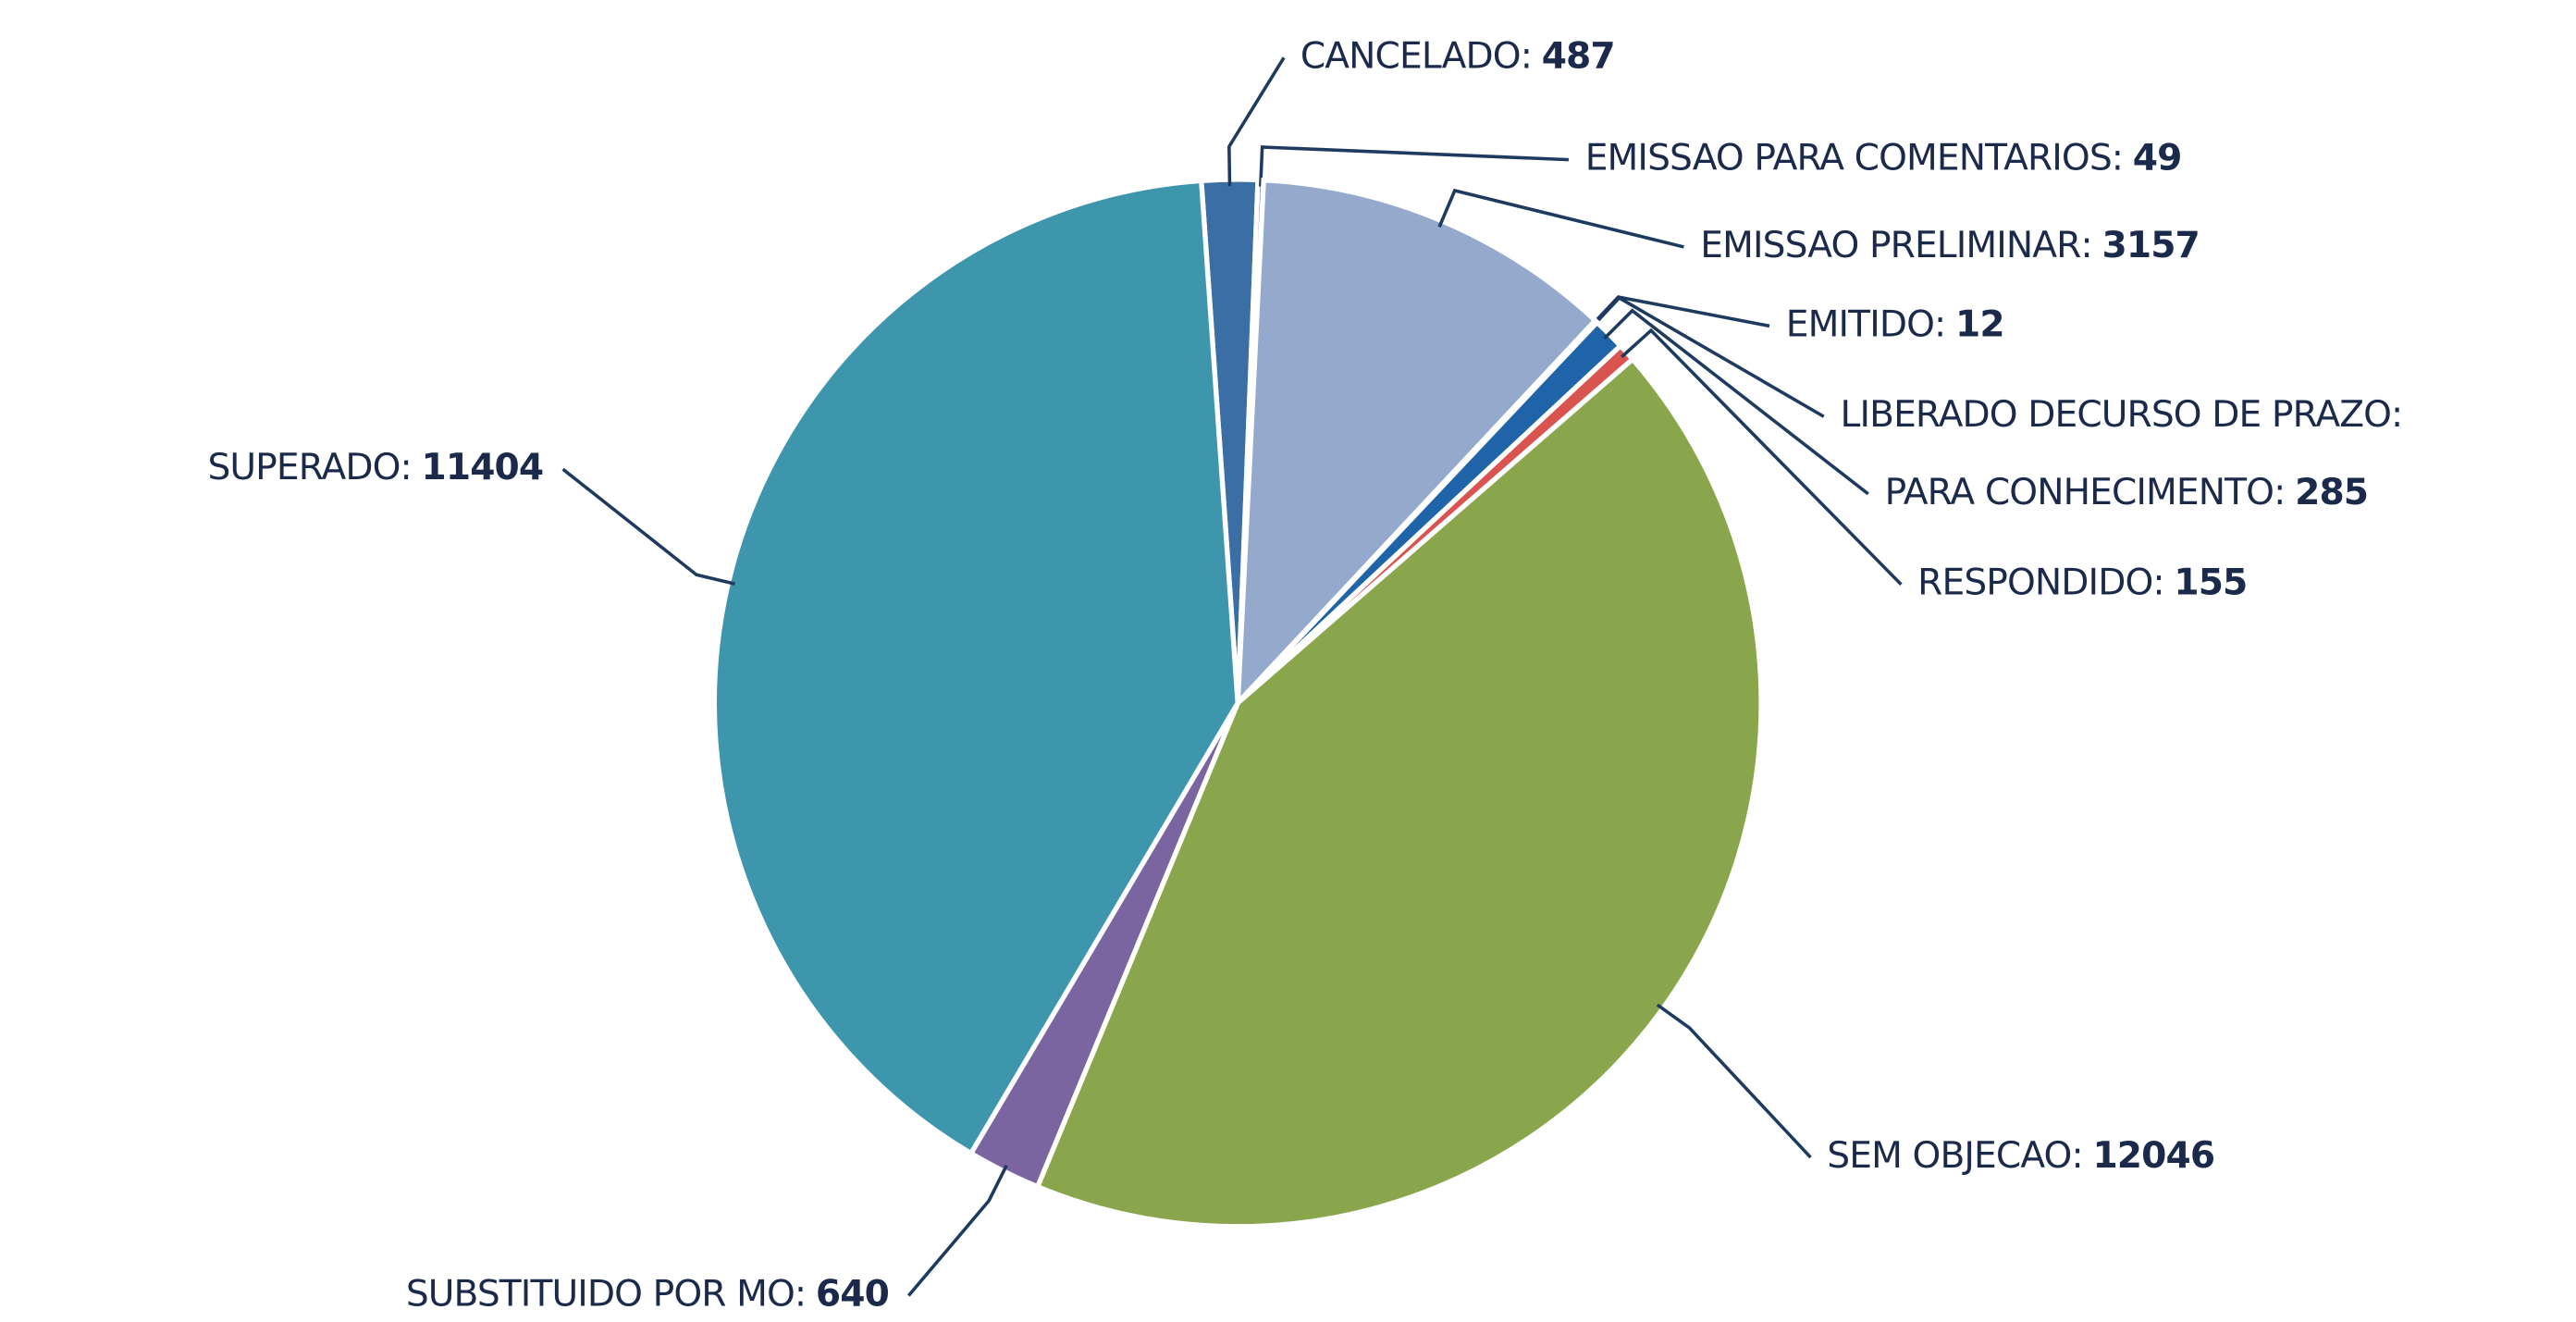  I want to click on label-name: SUPERADO, so click(303, 467).